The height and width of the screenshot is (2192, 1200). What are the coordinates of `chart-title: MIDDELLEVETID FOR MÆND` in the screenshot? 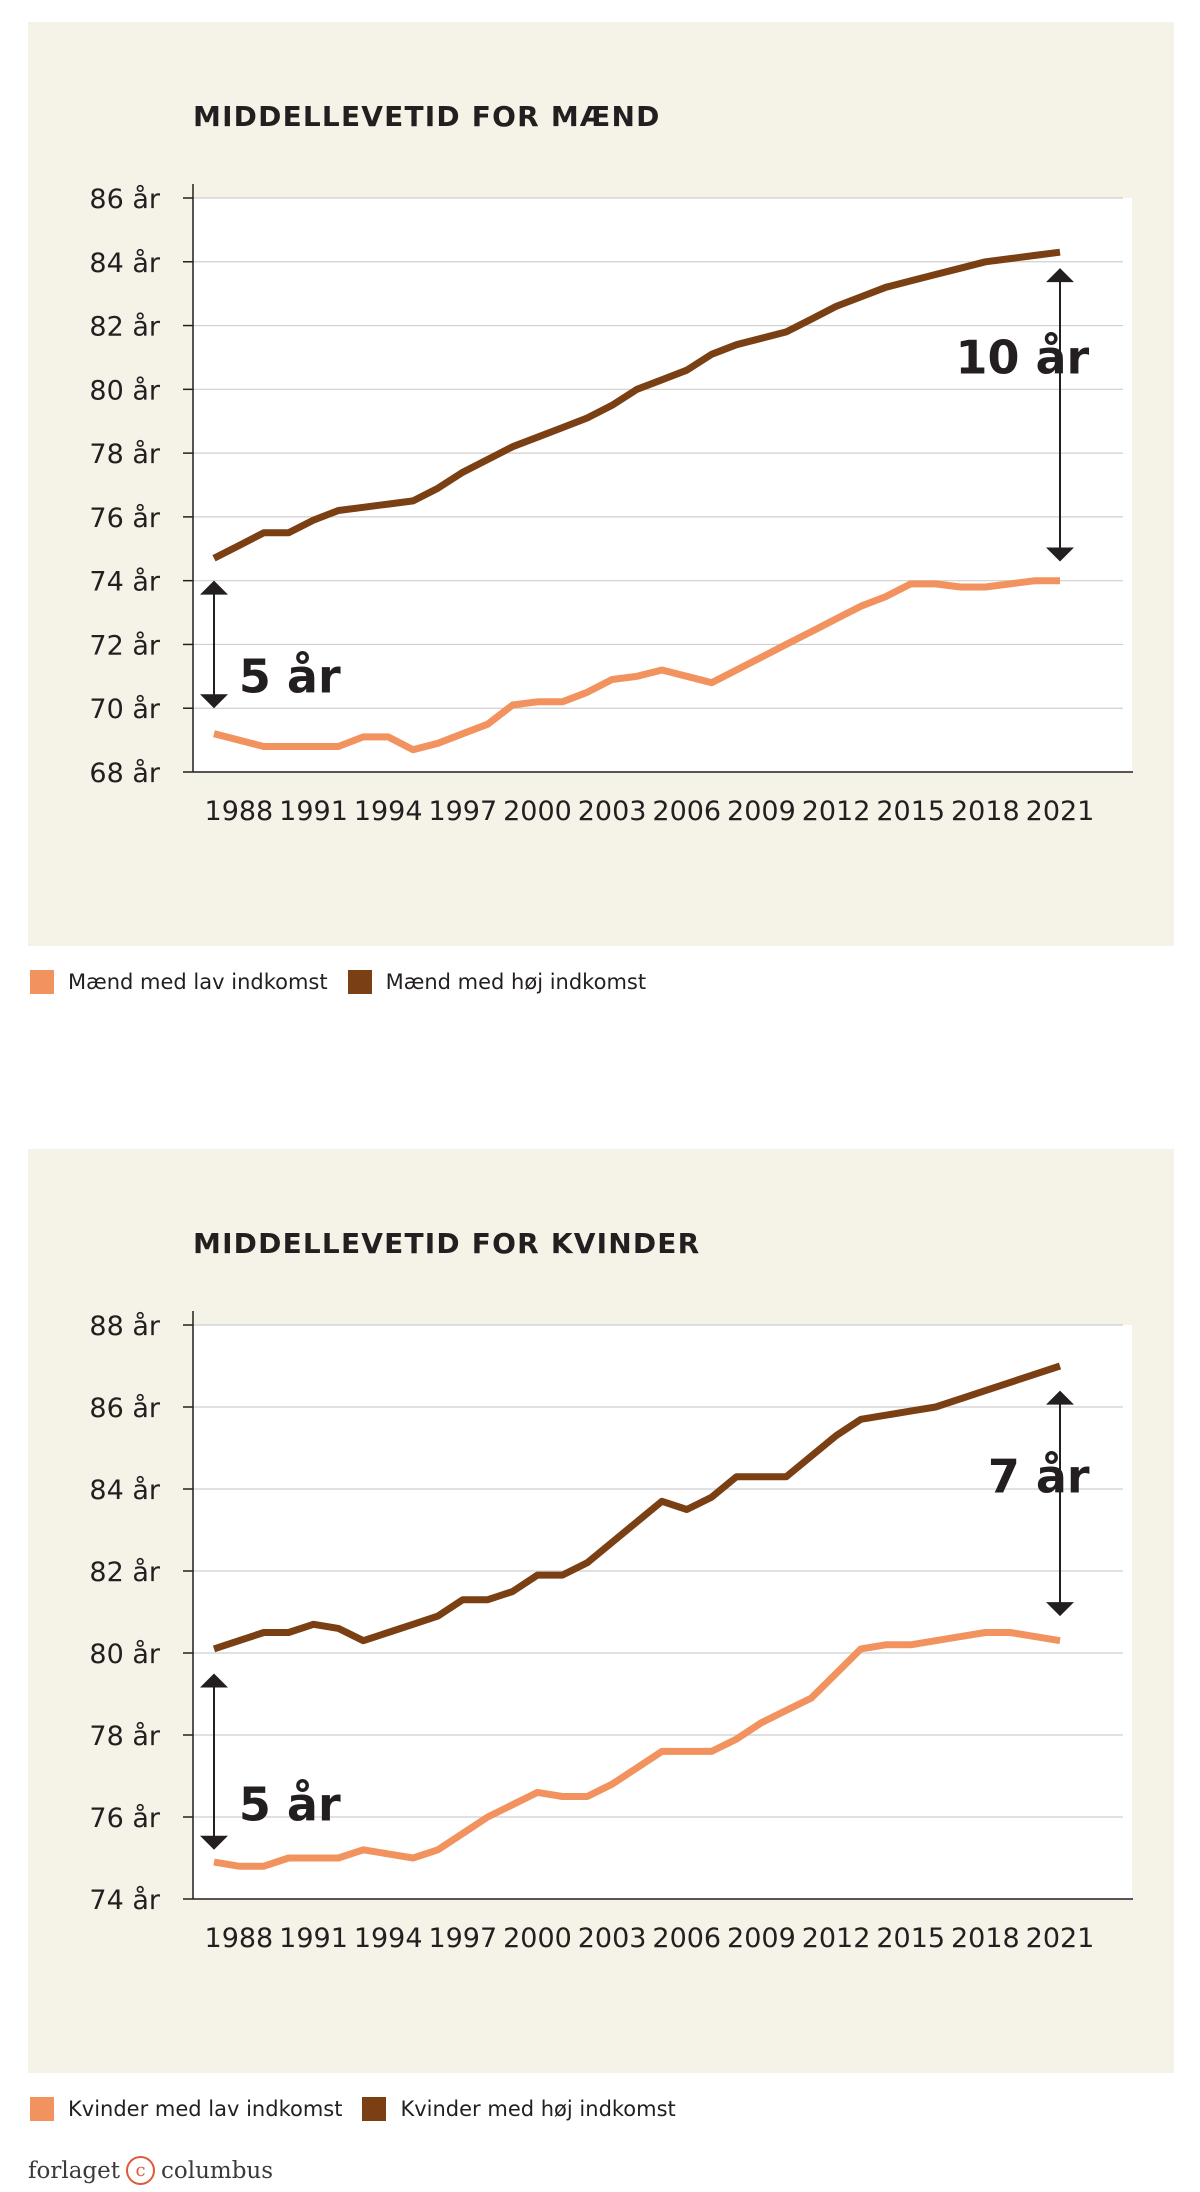 It's located at (427, 116).